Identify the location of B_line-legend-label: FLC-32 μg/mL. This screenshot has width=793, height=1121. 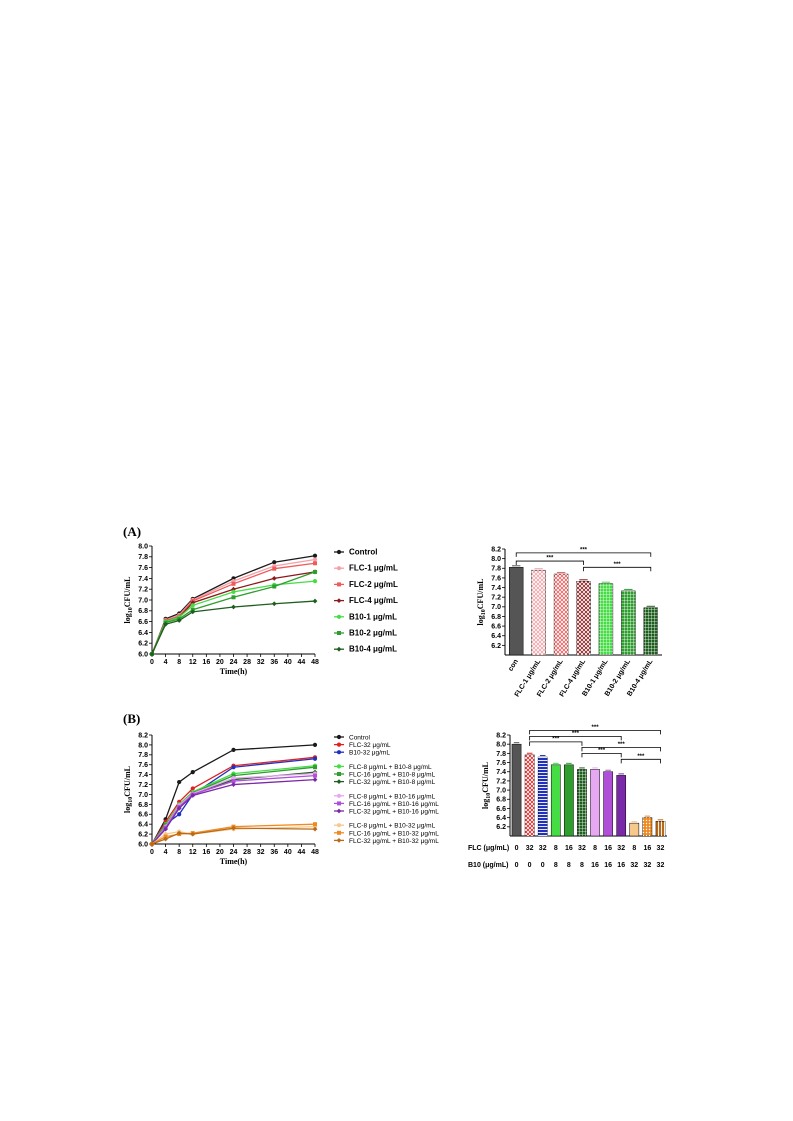
(370, 745).